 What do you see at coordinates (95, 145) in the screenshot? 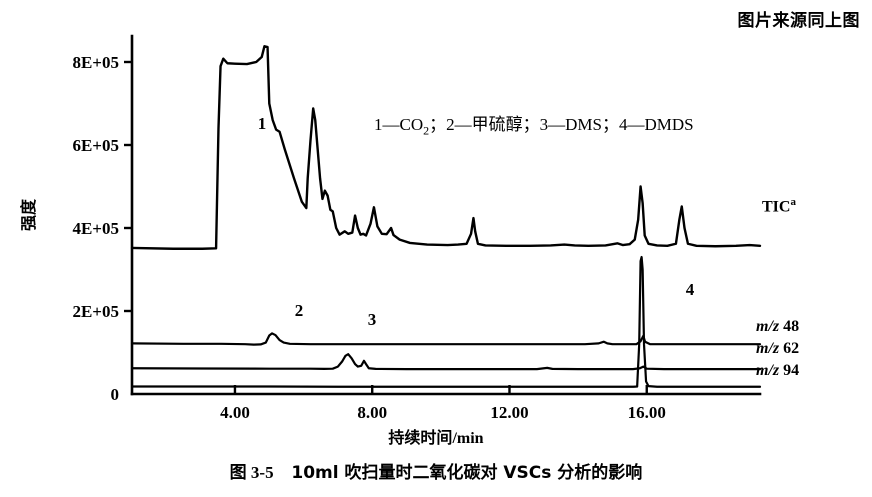
I see `y-tick-label-3: 6E+05` at bounding box center [95, 145].